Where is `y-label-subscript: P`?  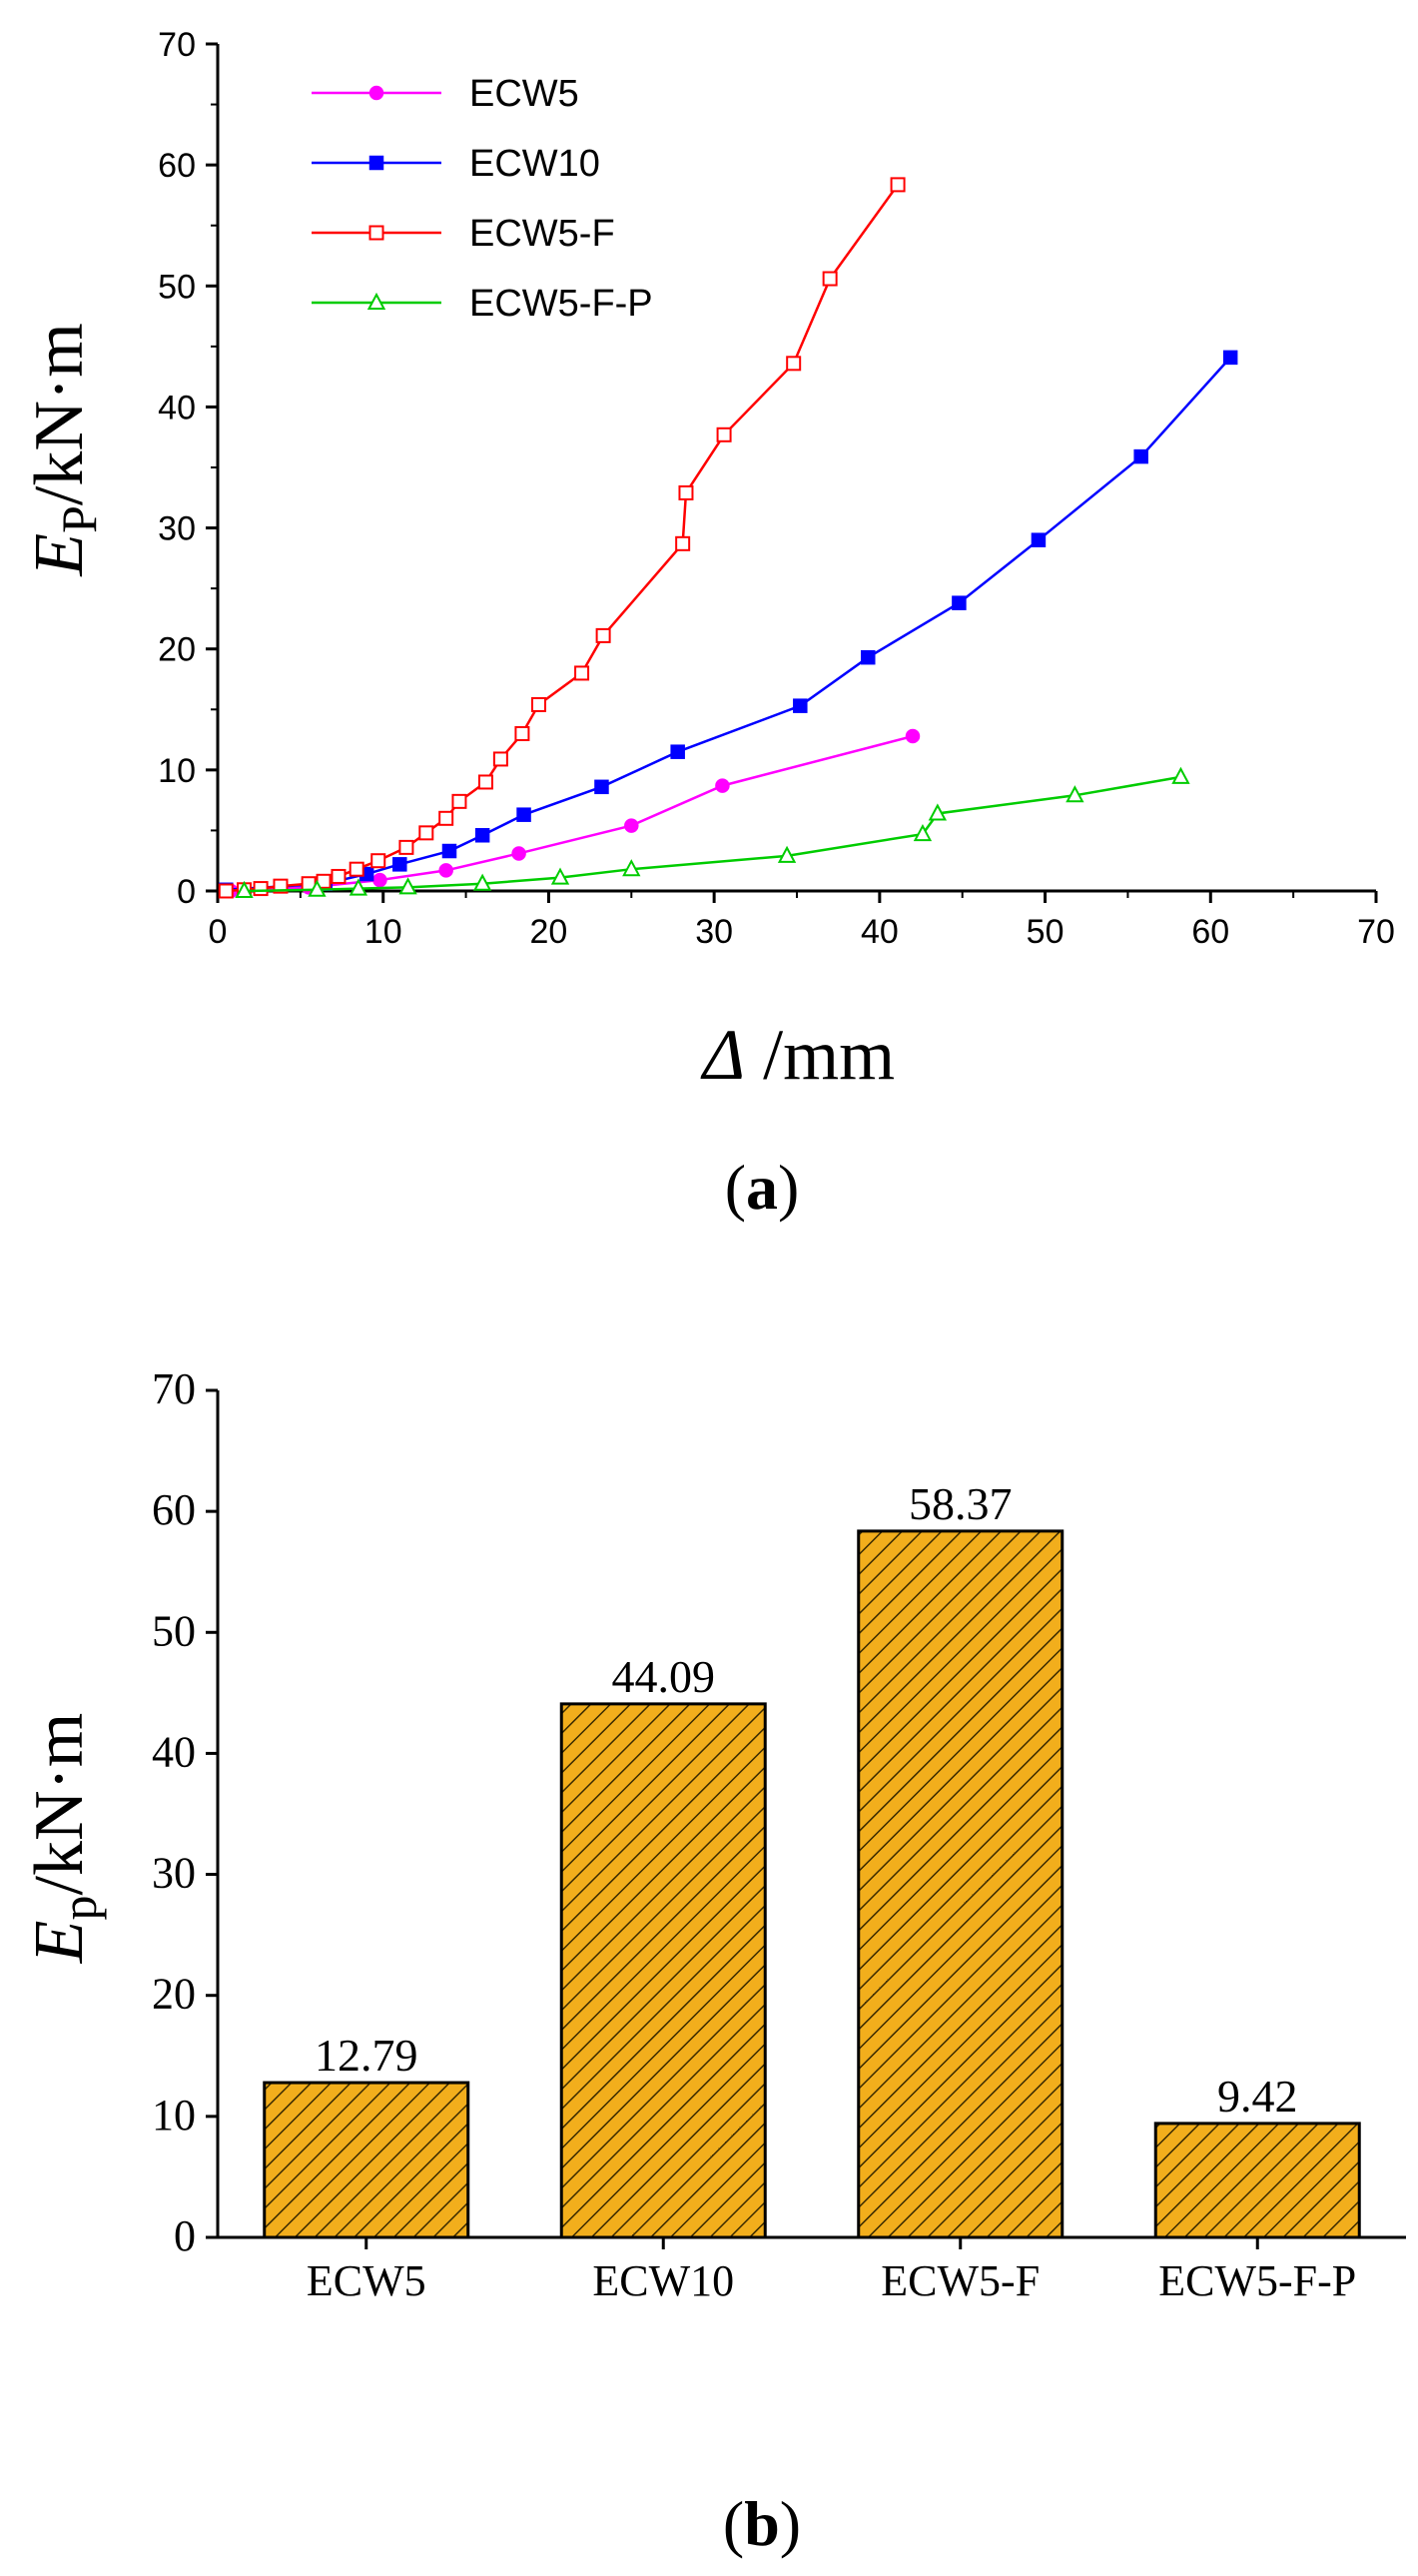 y-label-subscript: P is located at coordinates (79, 519).